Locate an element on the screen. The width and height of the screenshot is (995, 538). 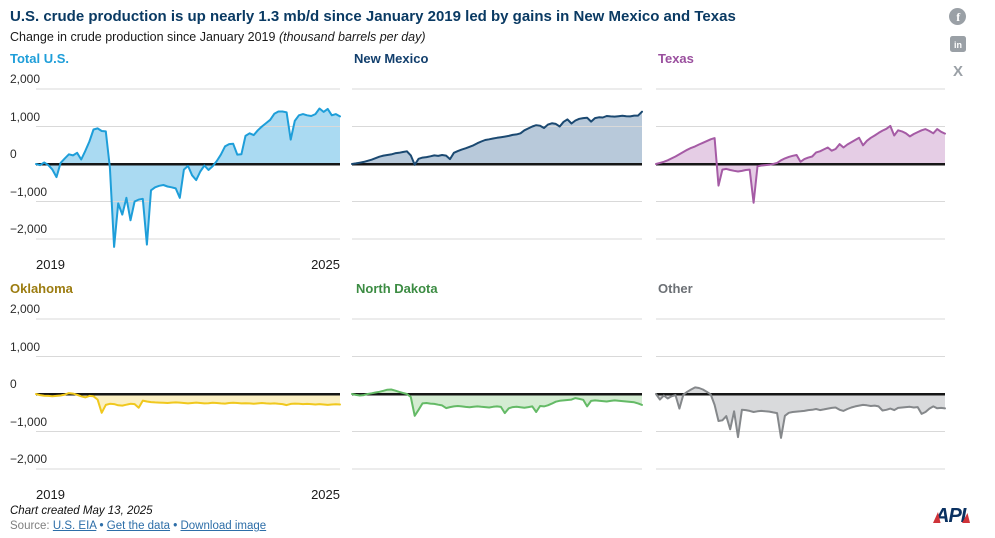
chart-title-total-us: Total U.S. is located at coordinates (39, 58).